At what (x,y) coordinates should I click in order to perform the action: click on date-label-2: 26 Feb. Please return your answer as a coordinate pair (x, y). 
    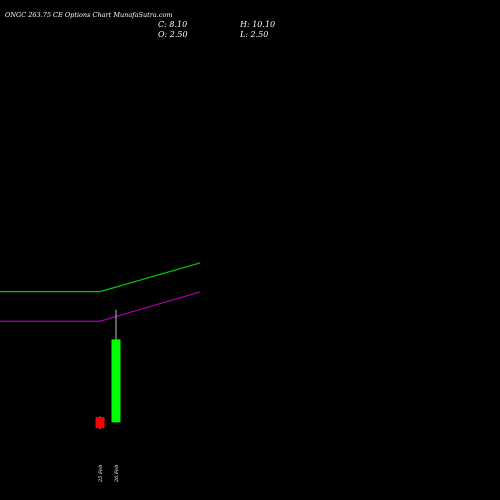
    Looking at the image, I should click on (117, 474).